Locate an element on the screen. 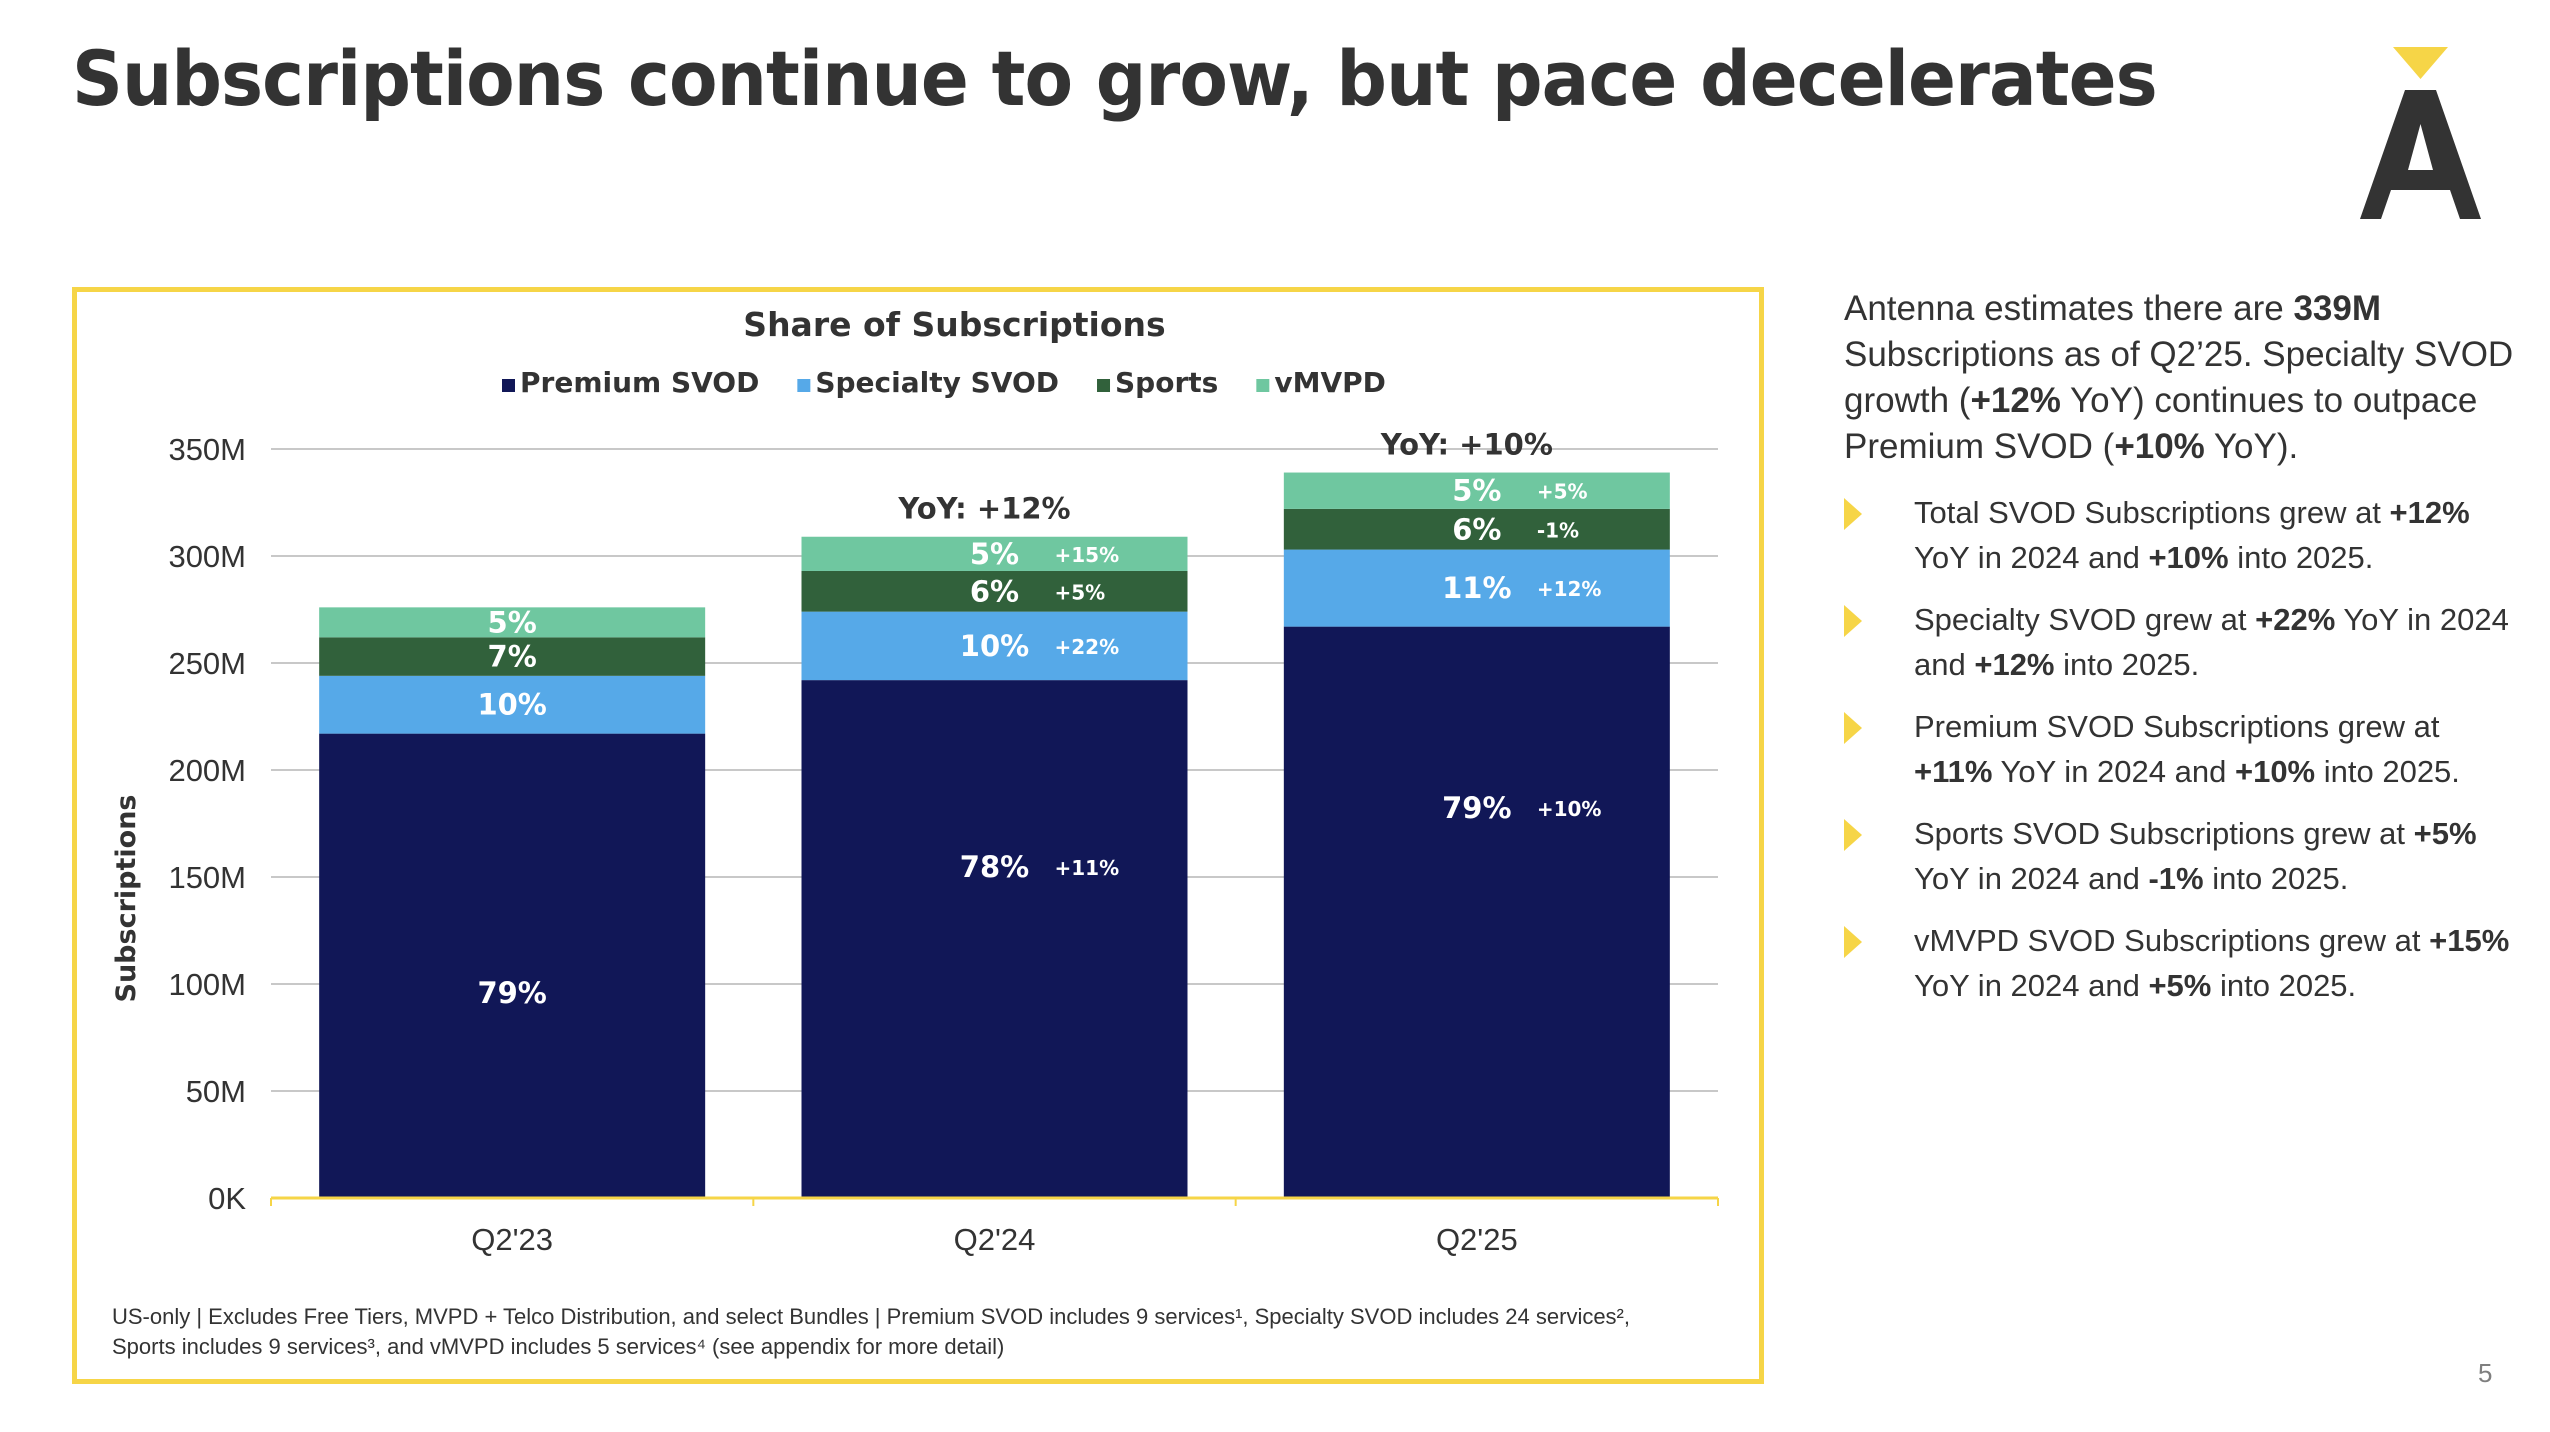 The image size is (2550, 1432). share-label: 7% is located at coordinates (512, 657).